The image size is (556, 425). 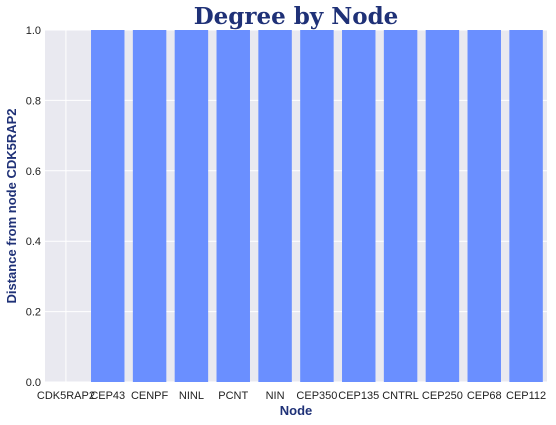 I want to click on bar-cntrl, so click(x=400, y=206).